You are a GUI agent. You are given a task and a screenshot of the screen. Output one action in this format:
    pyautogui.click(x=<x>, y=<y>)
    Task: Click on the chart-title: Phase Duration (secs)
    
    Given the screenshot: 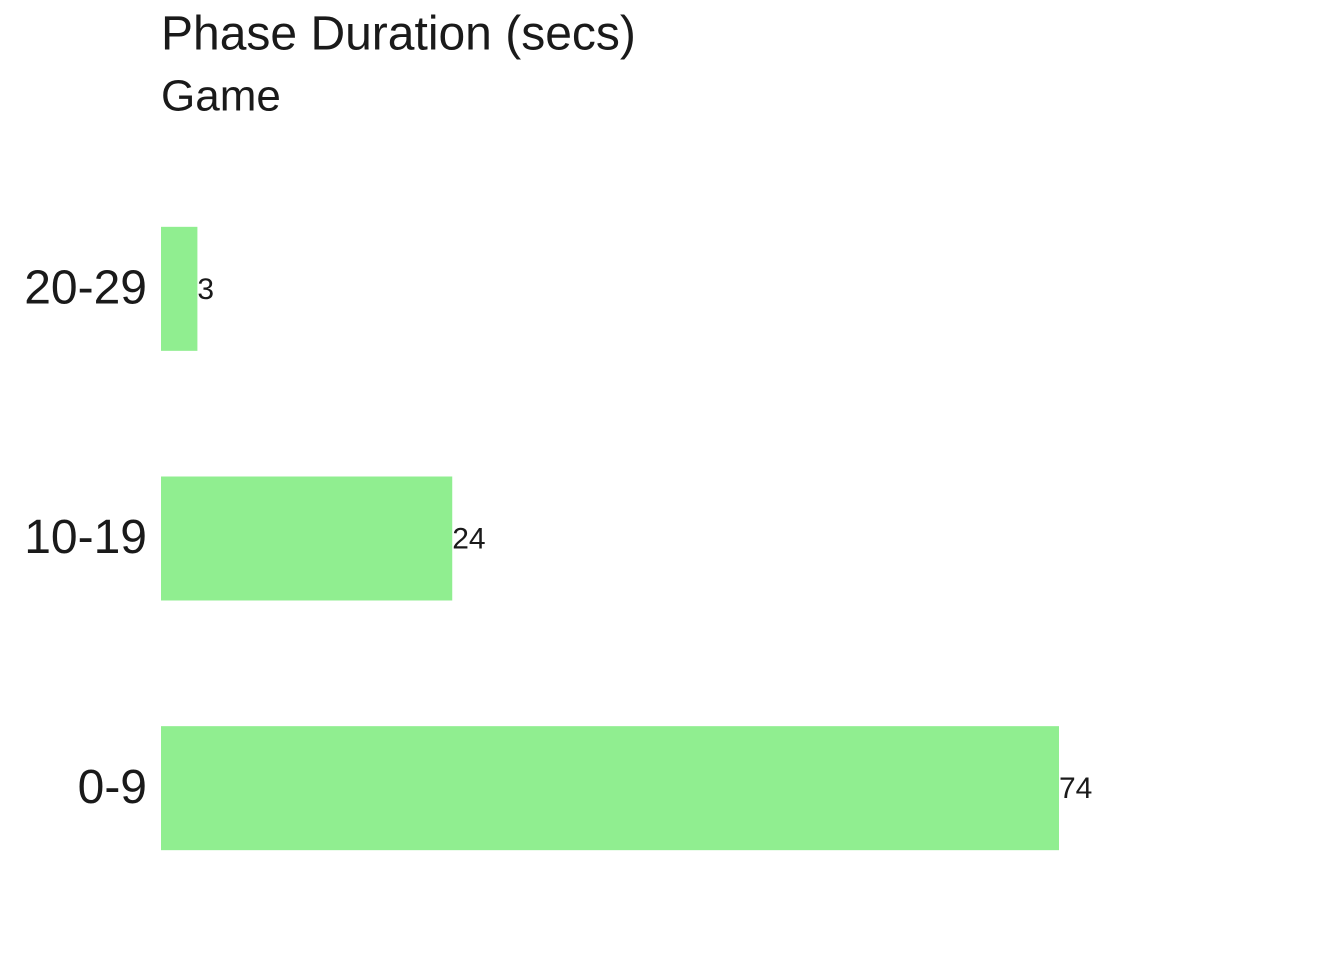 What is the action you would take?
    pyautogui.click(x=398, y=34)
    